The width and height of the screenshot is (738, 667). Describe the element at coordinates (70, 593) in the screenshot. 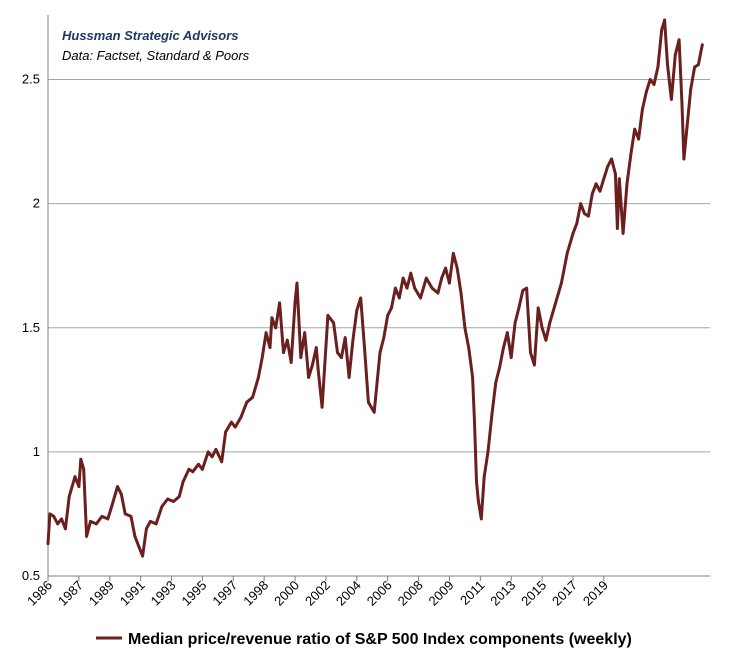

I see `x-tick-label: 1987` at that location.